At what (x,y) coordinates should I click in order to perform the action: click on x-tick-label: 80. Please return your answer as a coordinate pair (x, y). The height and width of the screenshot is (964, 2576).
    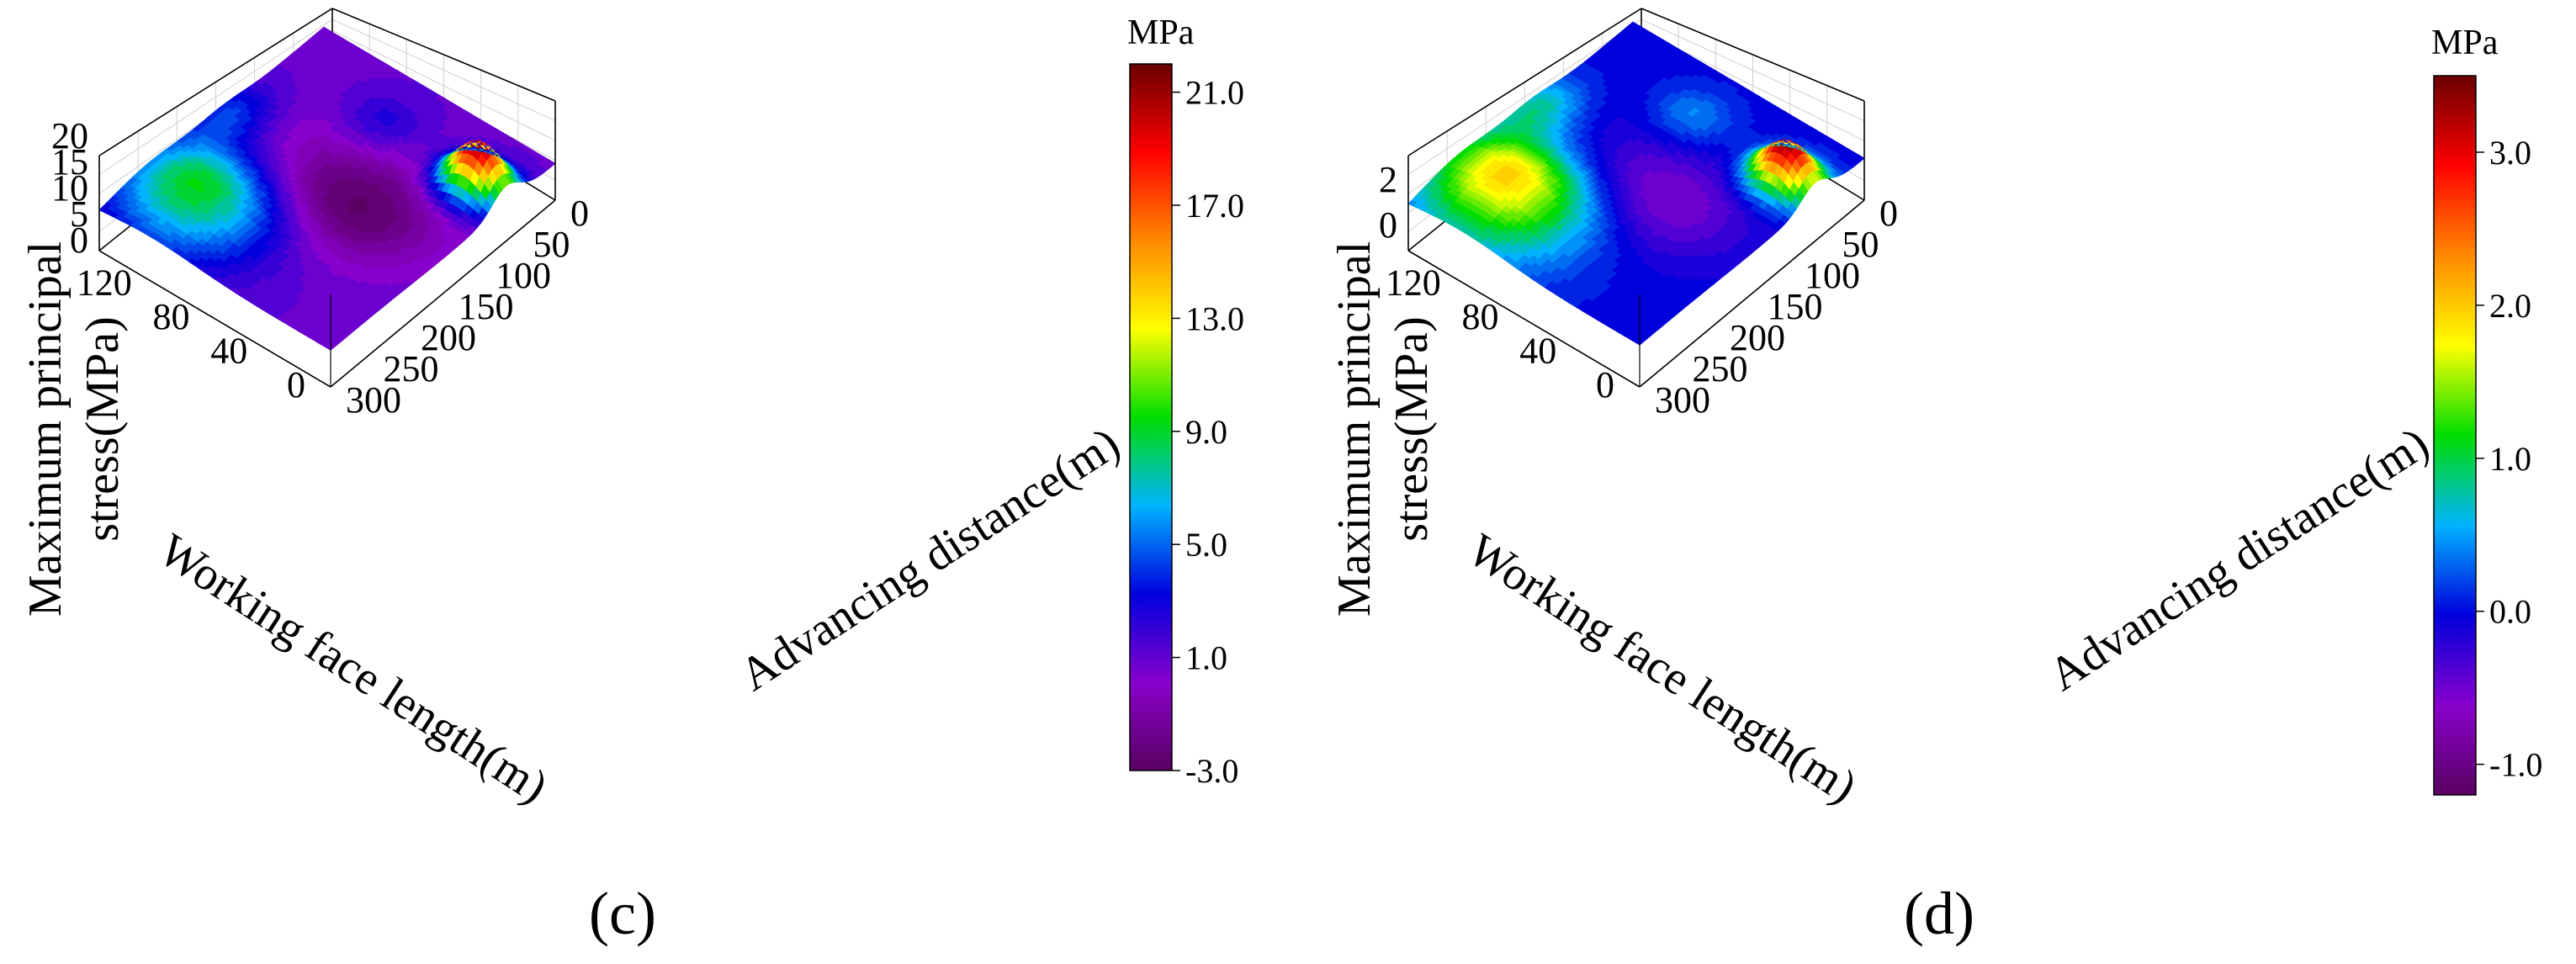
    Looking at the image, I should click on (171, 316).